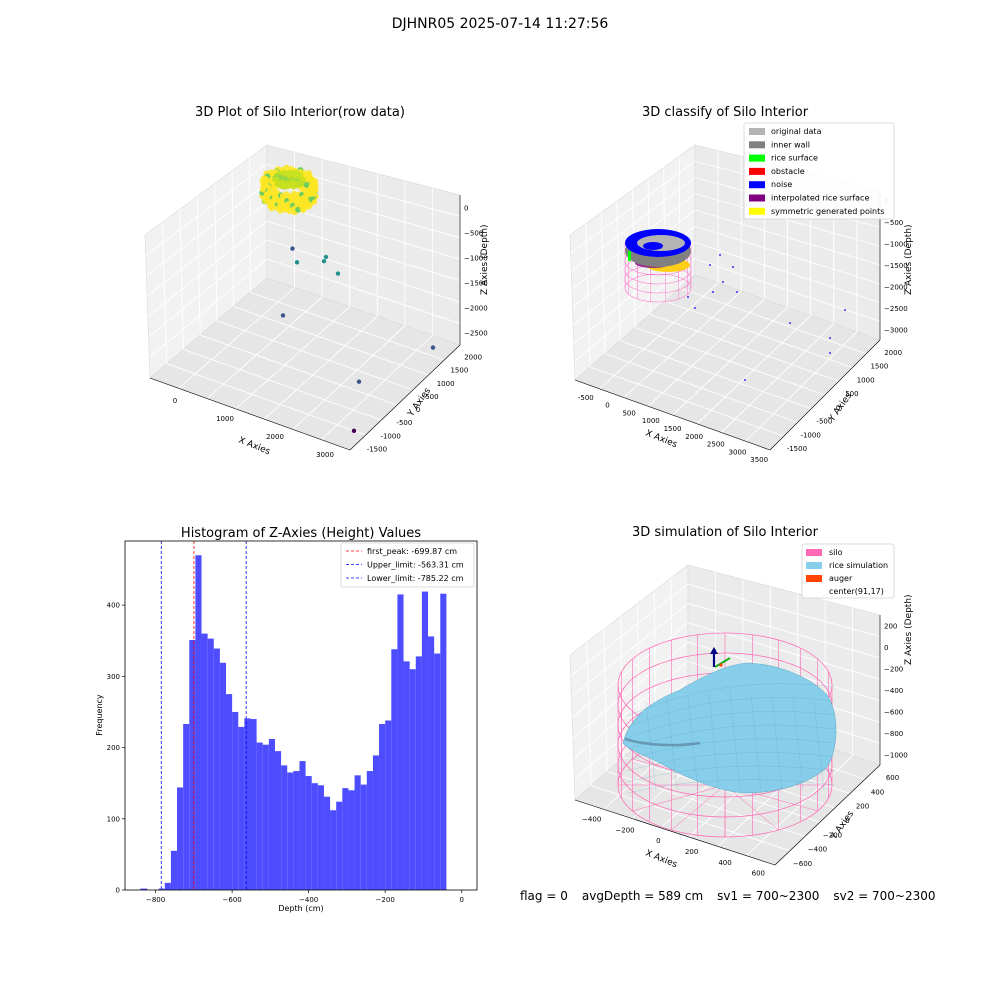  I want to click on tick-label: −500, so click(473, 234).